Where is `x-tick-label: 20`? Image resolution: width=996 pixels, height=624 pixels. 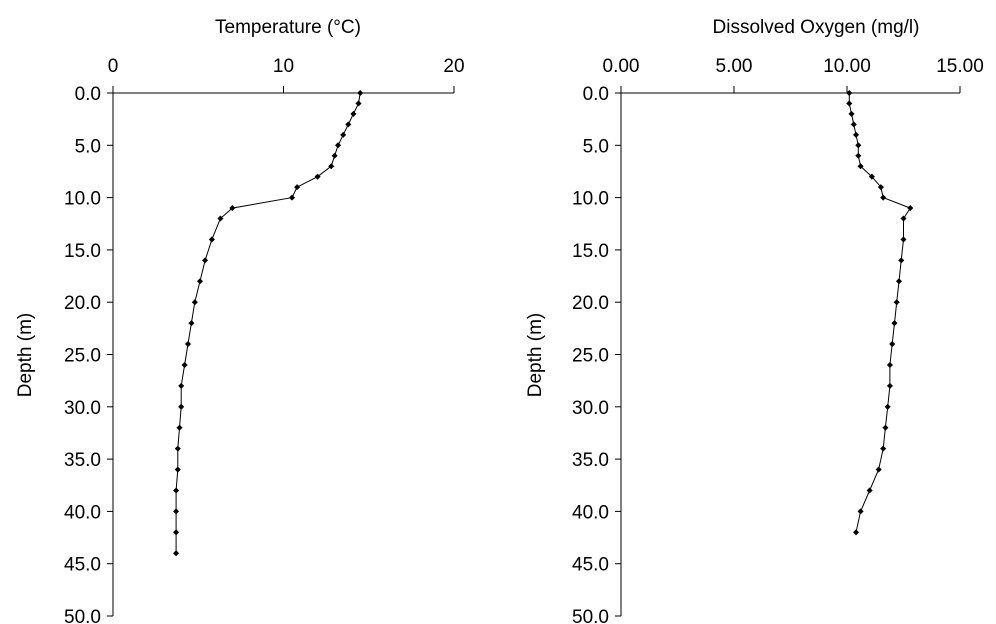 x-tick-label: 20 is located at coordinates (453, 66).